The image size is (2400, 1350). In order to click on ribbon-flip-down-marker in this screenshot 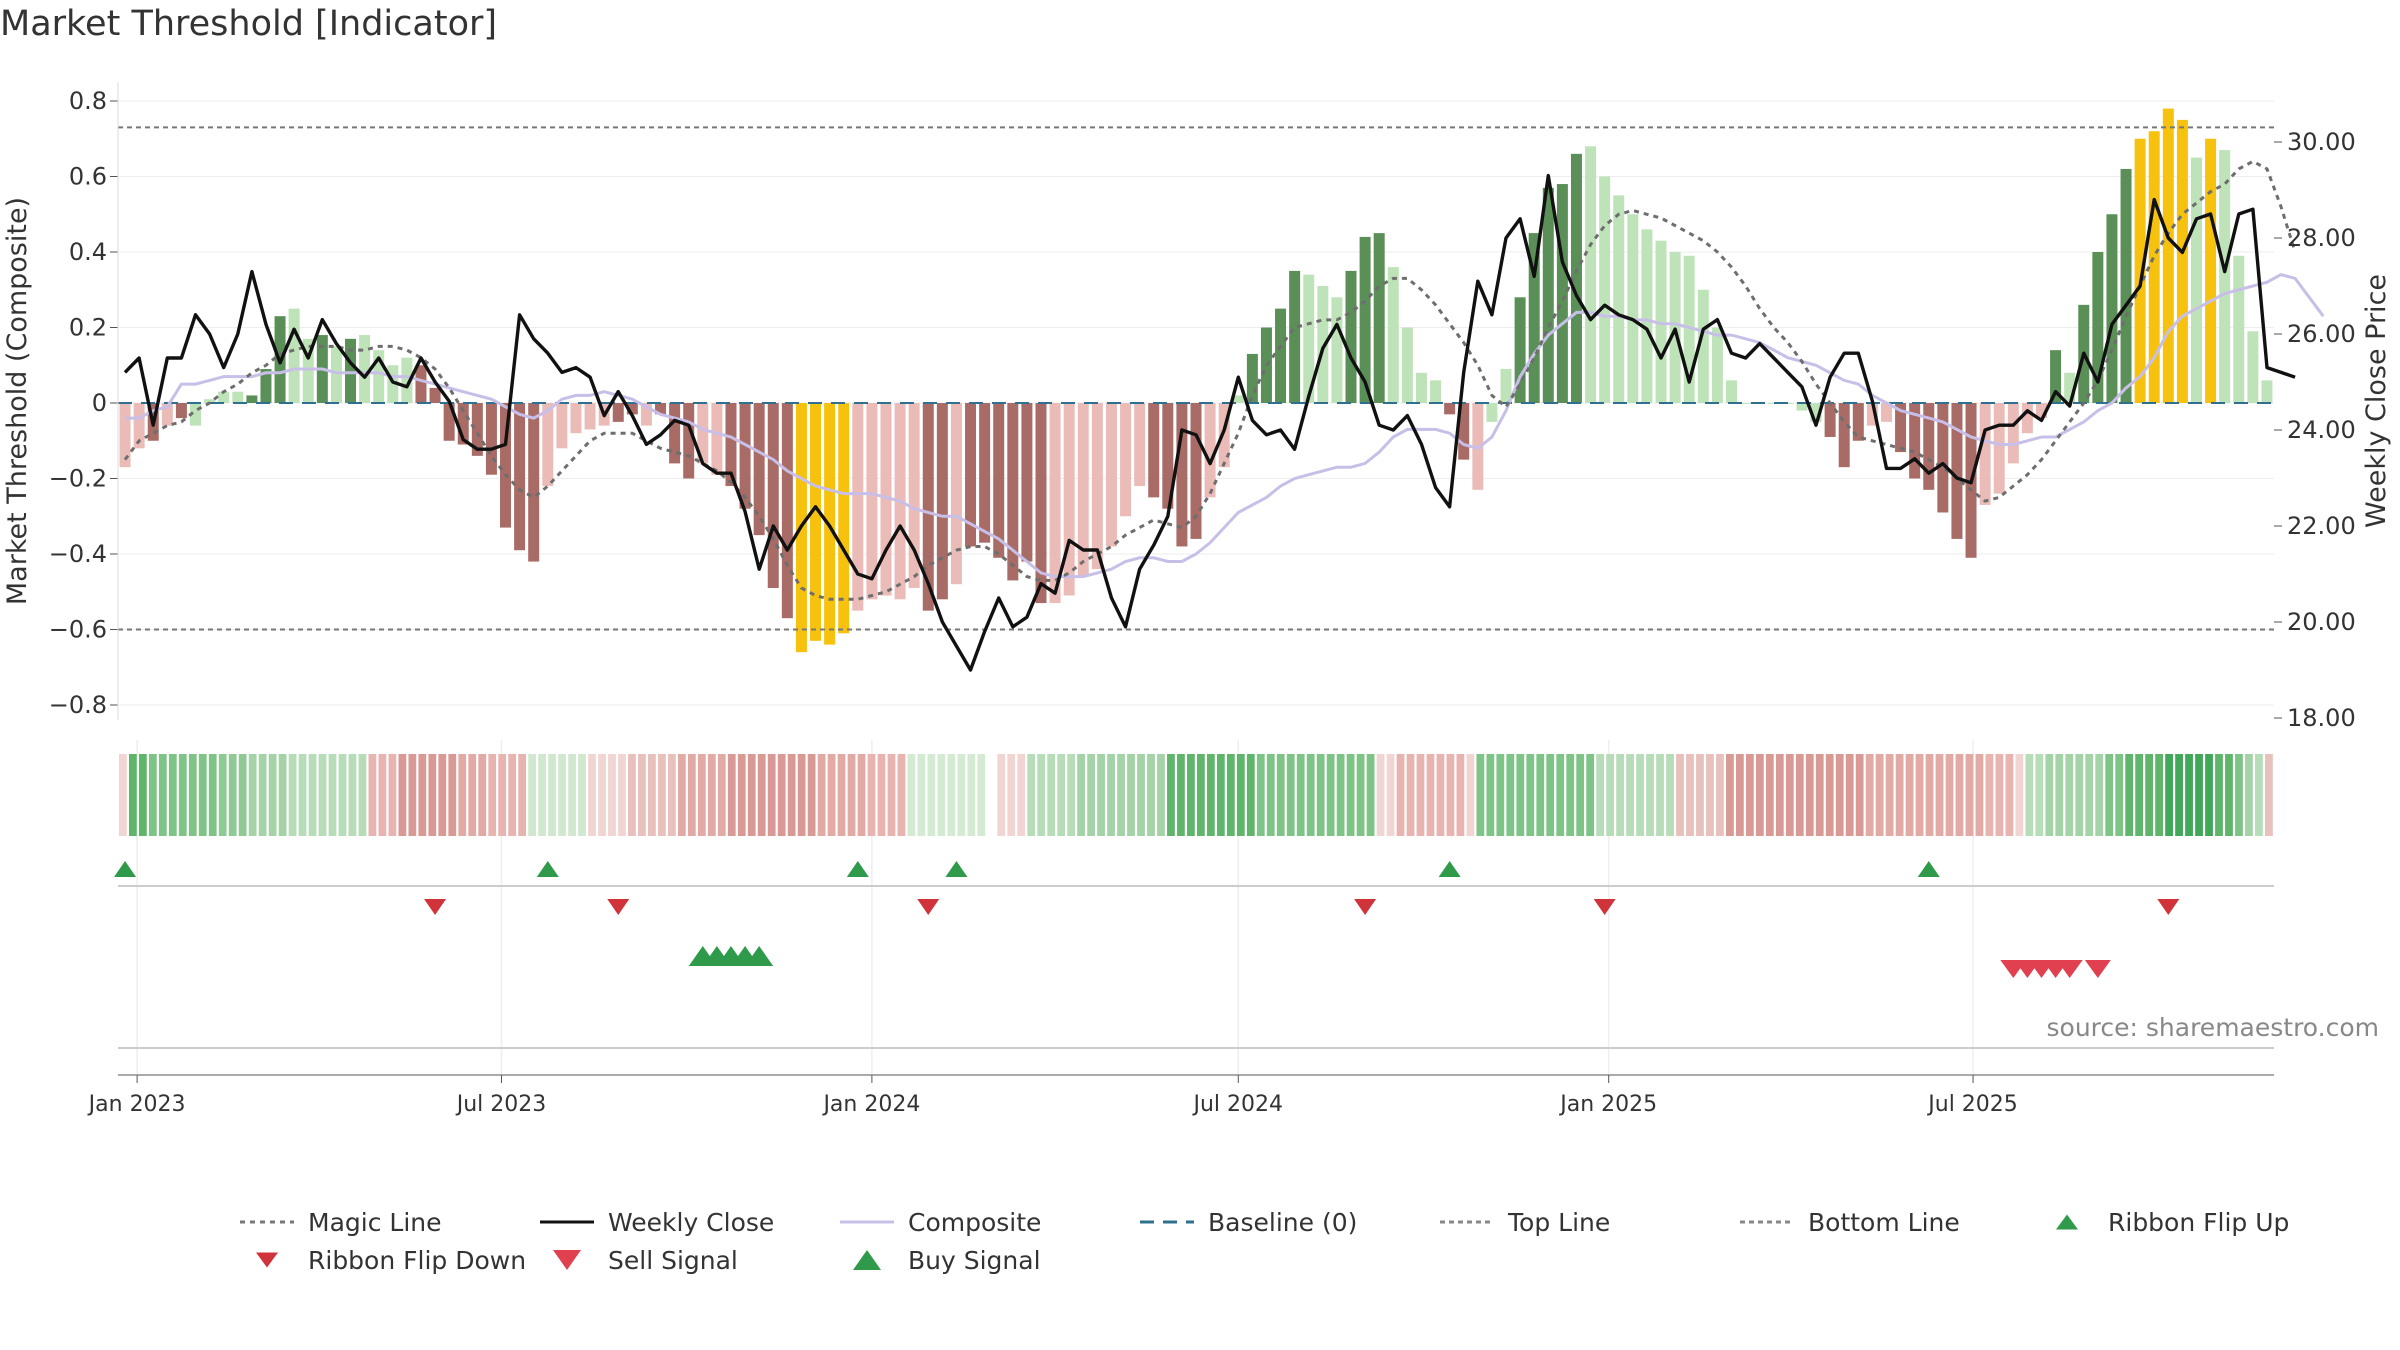, I will do `click(435, 907)`.